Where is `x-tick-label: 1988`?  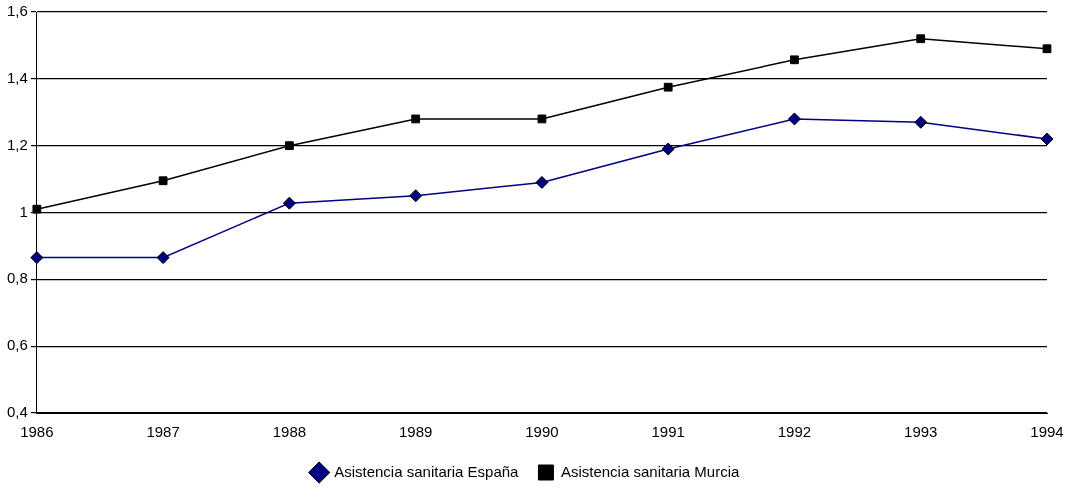
x-tick-label: 1988 is located at coordinates (289, 432).